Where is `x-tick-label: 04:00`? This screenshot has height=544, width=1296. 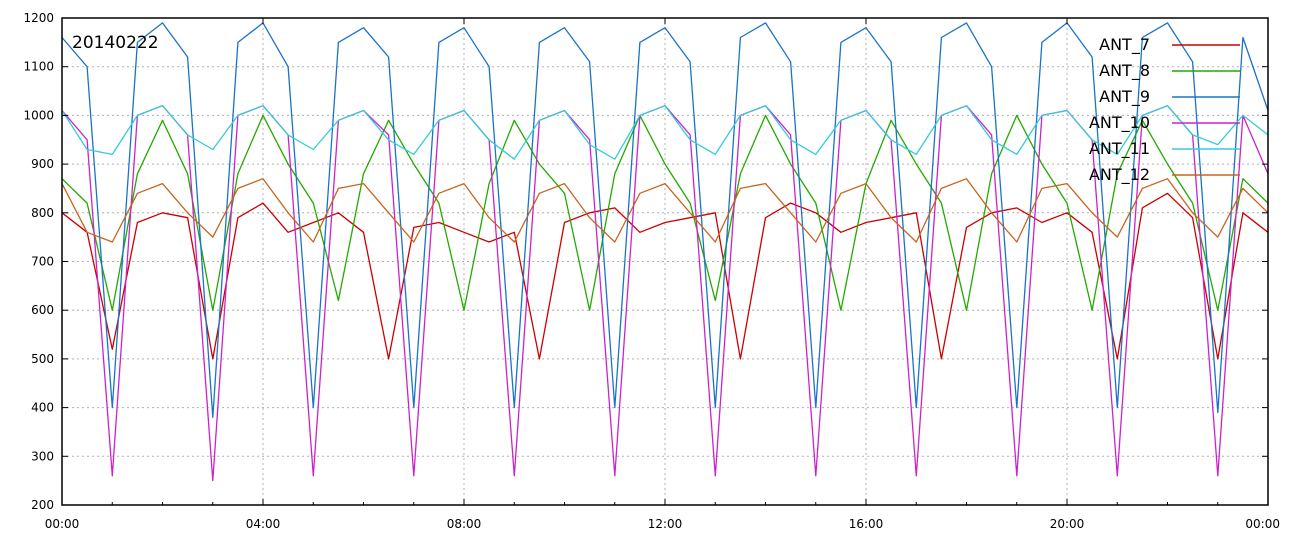 x-tick-label: 04:00 is located at coordinates (263, 524).